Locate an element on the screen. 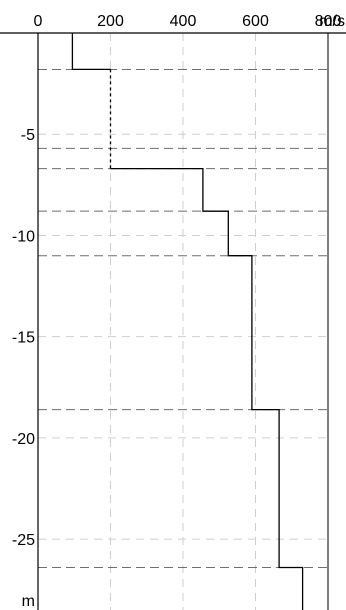  y-tick-label--5: -5 is located at coordinates (28, 135).